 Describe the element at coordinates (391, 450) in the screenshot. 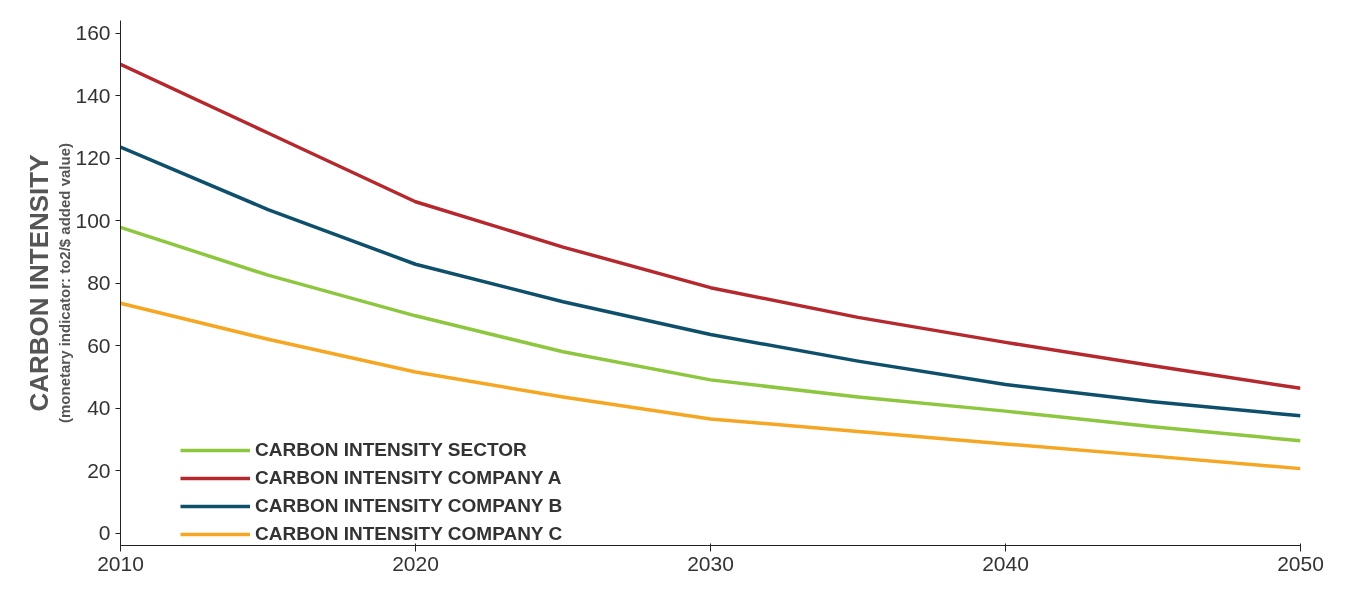

I see `legend-label: CARBON INTENSITY SECTOR` at that location.